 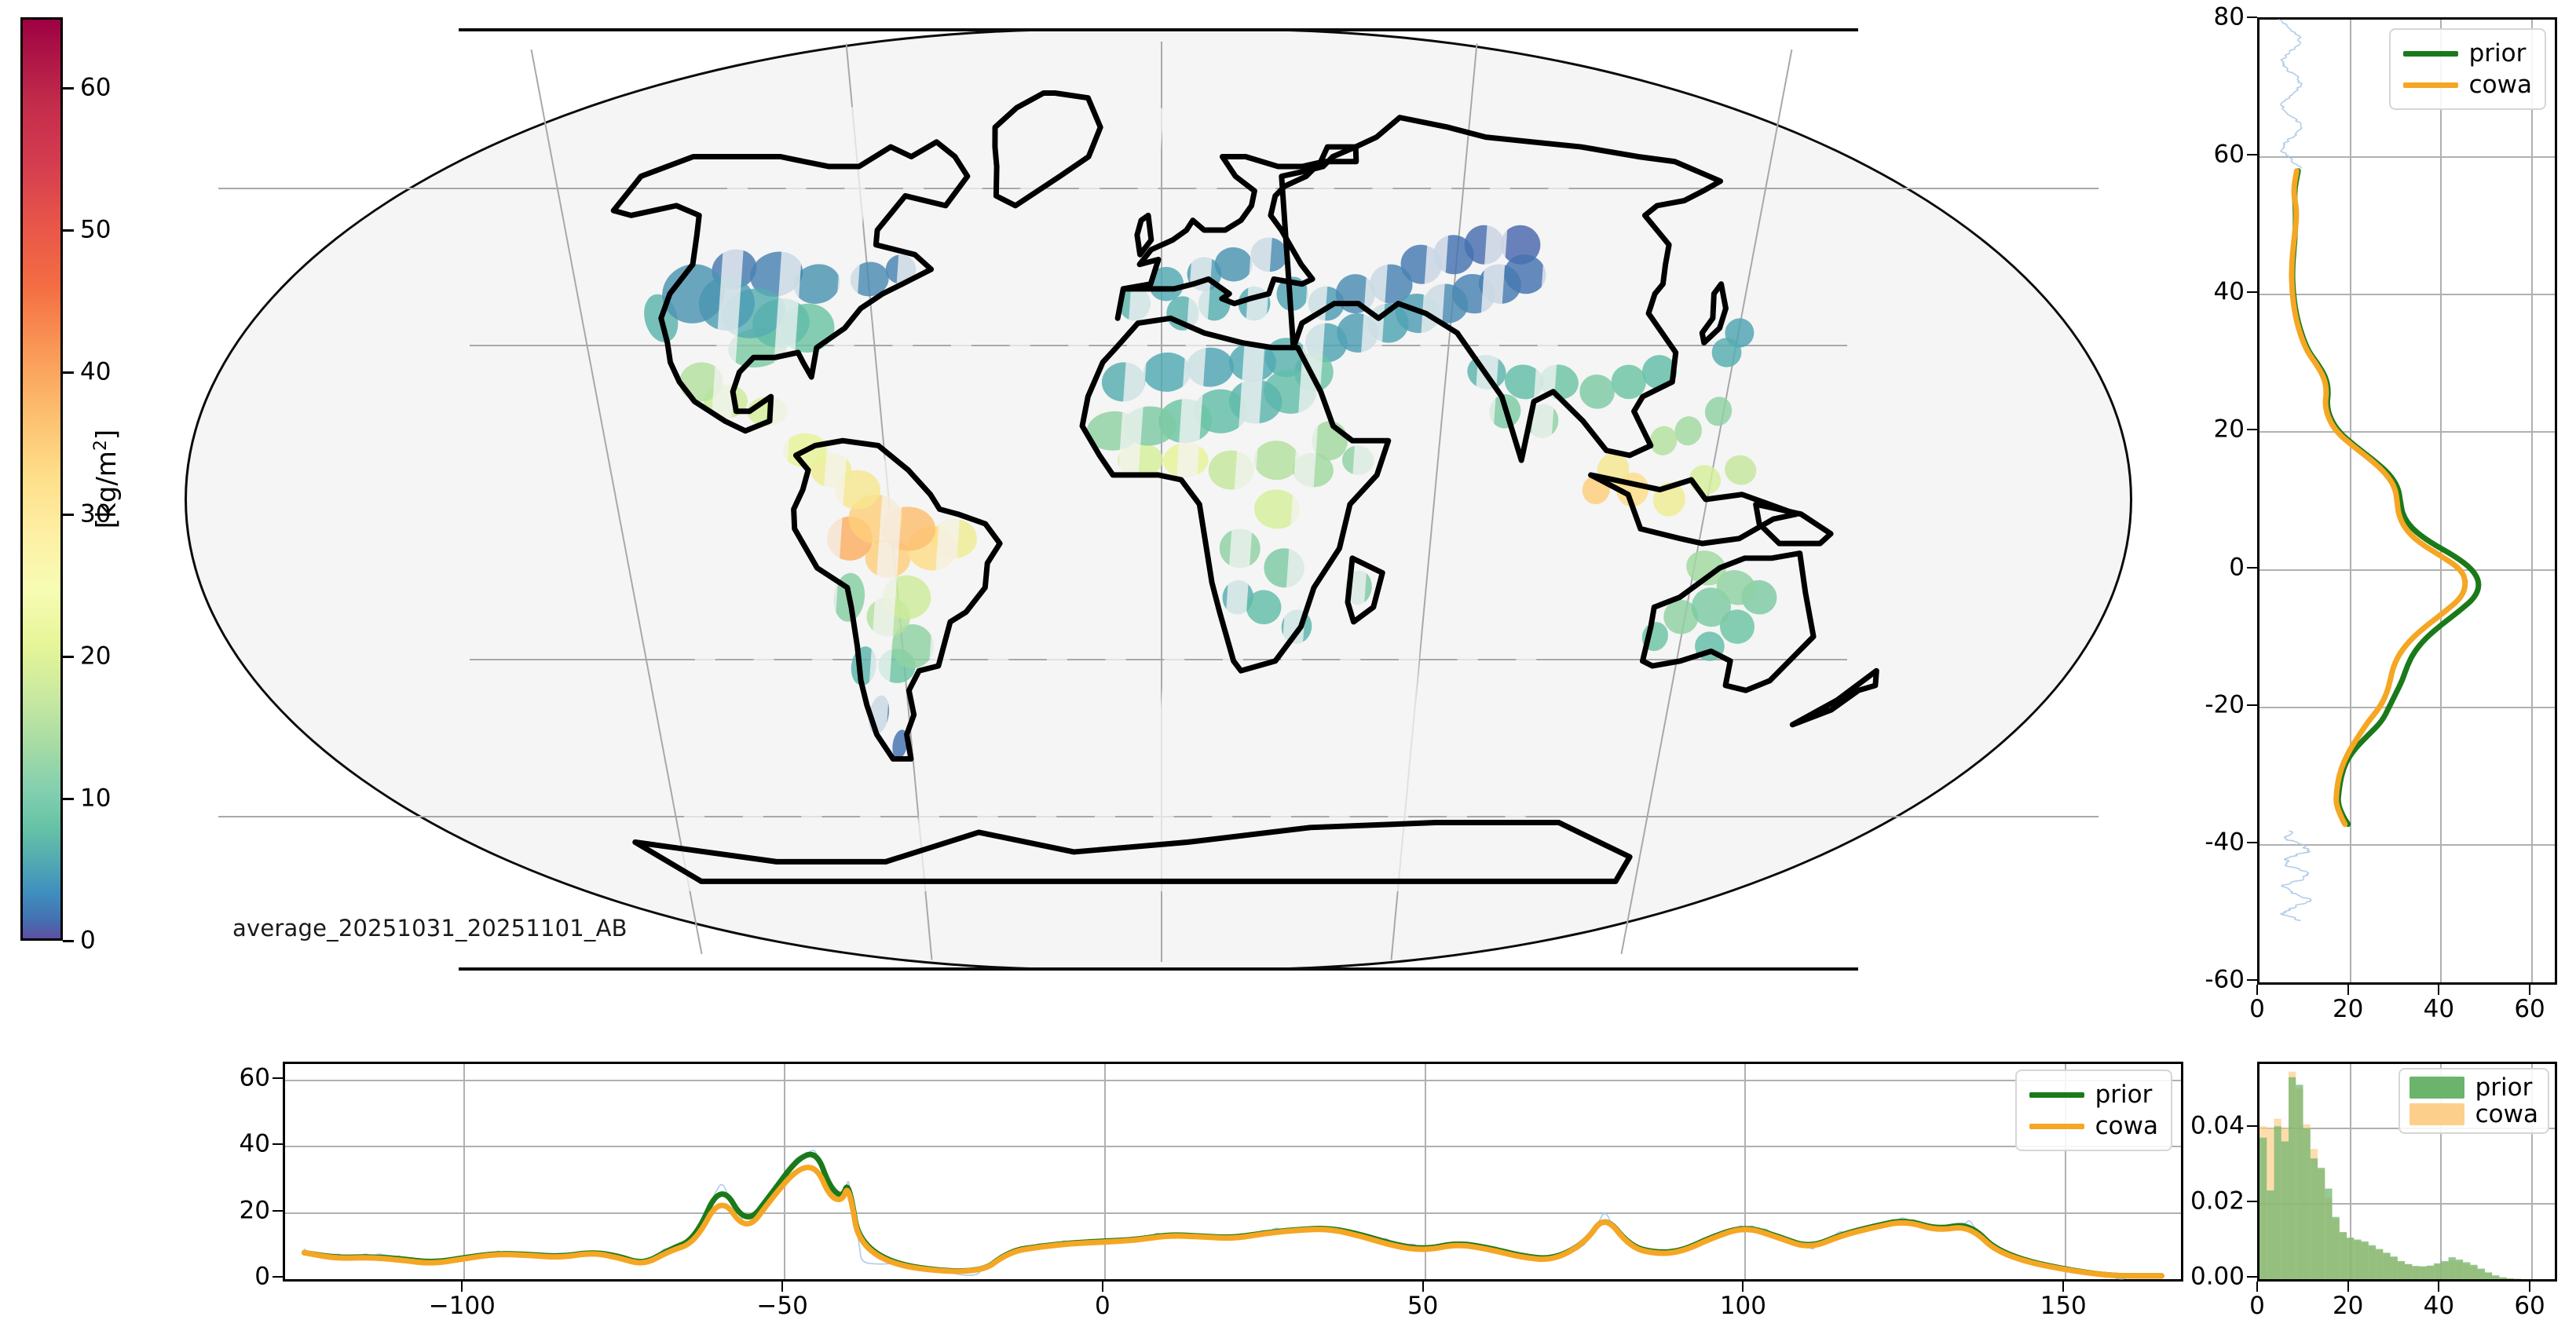 I want to click on longitude-profile-plot, so click(x=1233, y=1215).